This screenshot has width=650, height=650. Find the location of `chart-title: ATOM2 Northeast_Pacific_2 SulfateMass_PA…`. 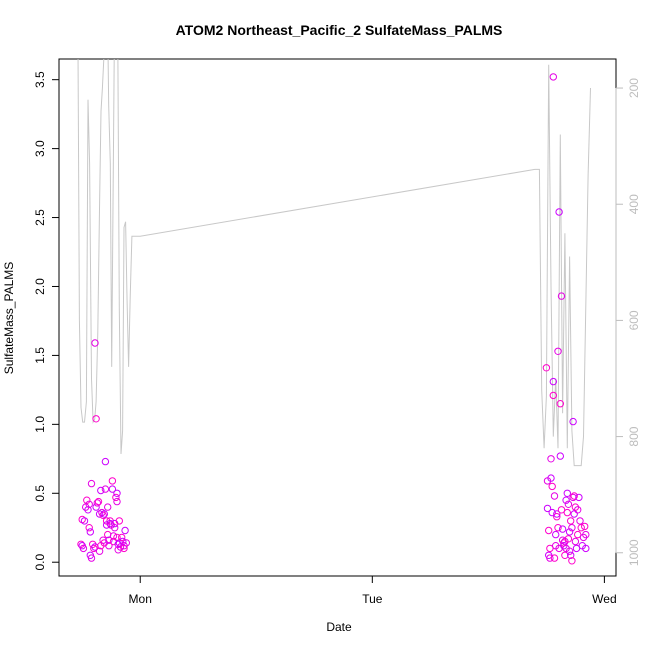

chart-title: ATOM2 Northeast_Pacific_2 SulfateMass_PA… is located at coordinates (339, 30).